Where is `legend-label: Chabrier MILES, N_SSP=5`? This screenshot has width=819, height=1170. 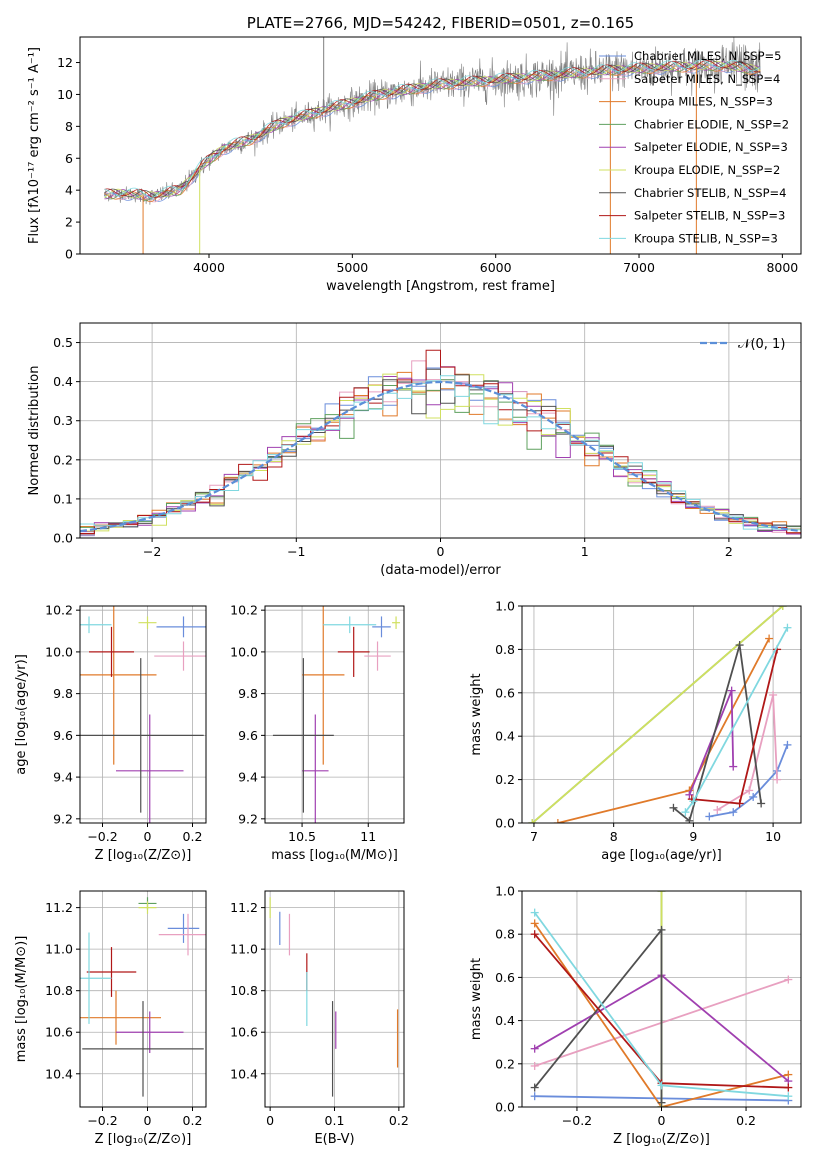 legend-label: Chabrier MILES, N_SSP=5 is located at coordinates (707, 56).